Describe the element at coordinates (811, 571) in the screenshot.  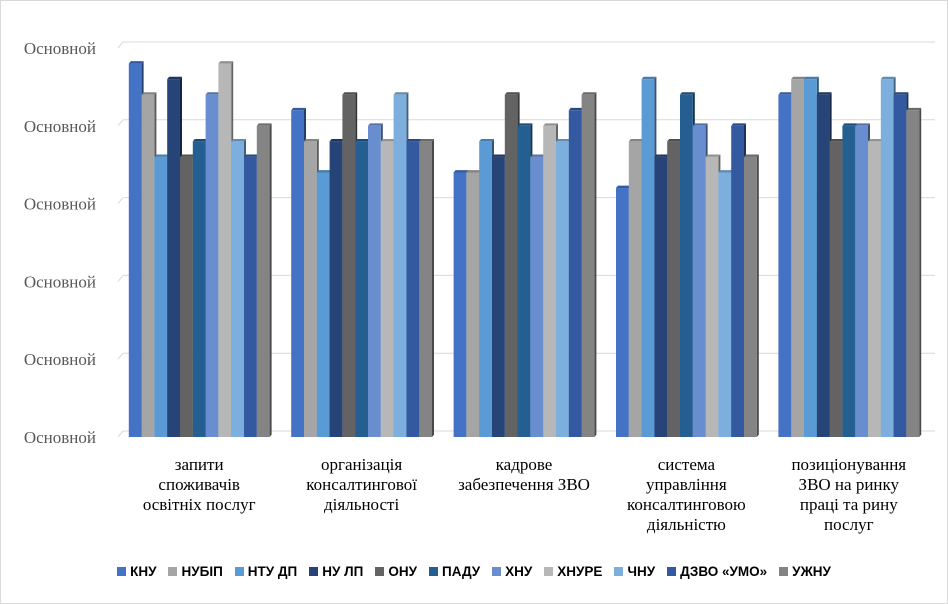
I see `legend-label: УЖНУ` at that location.